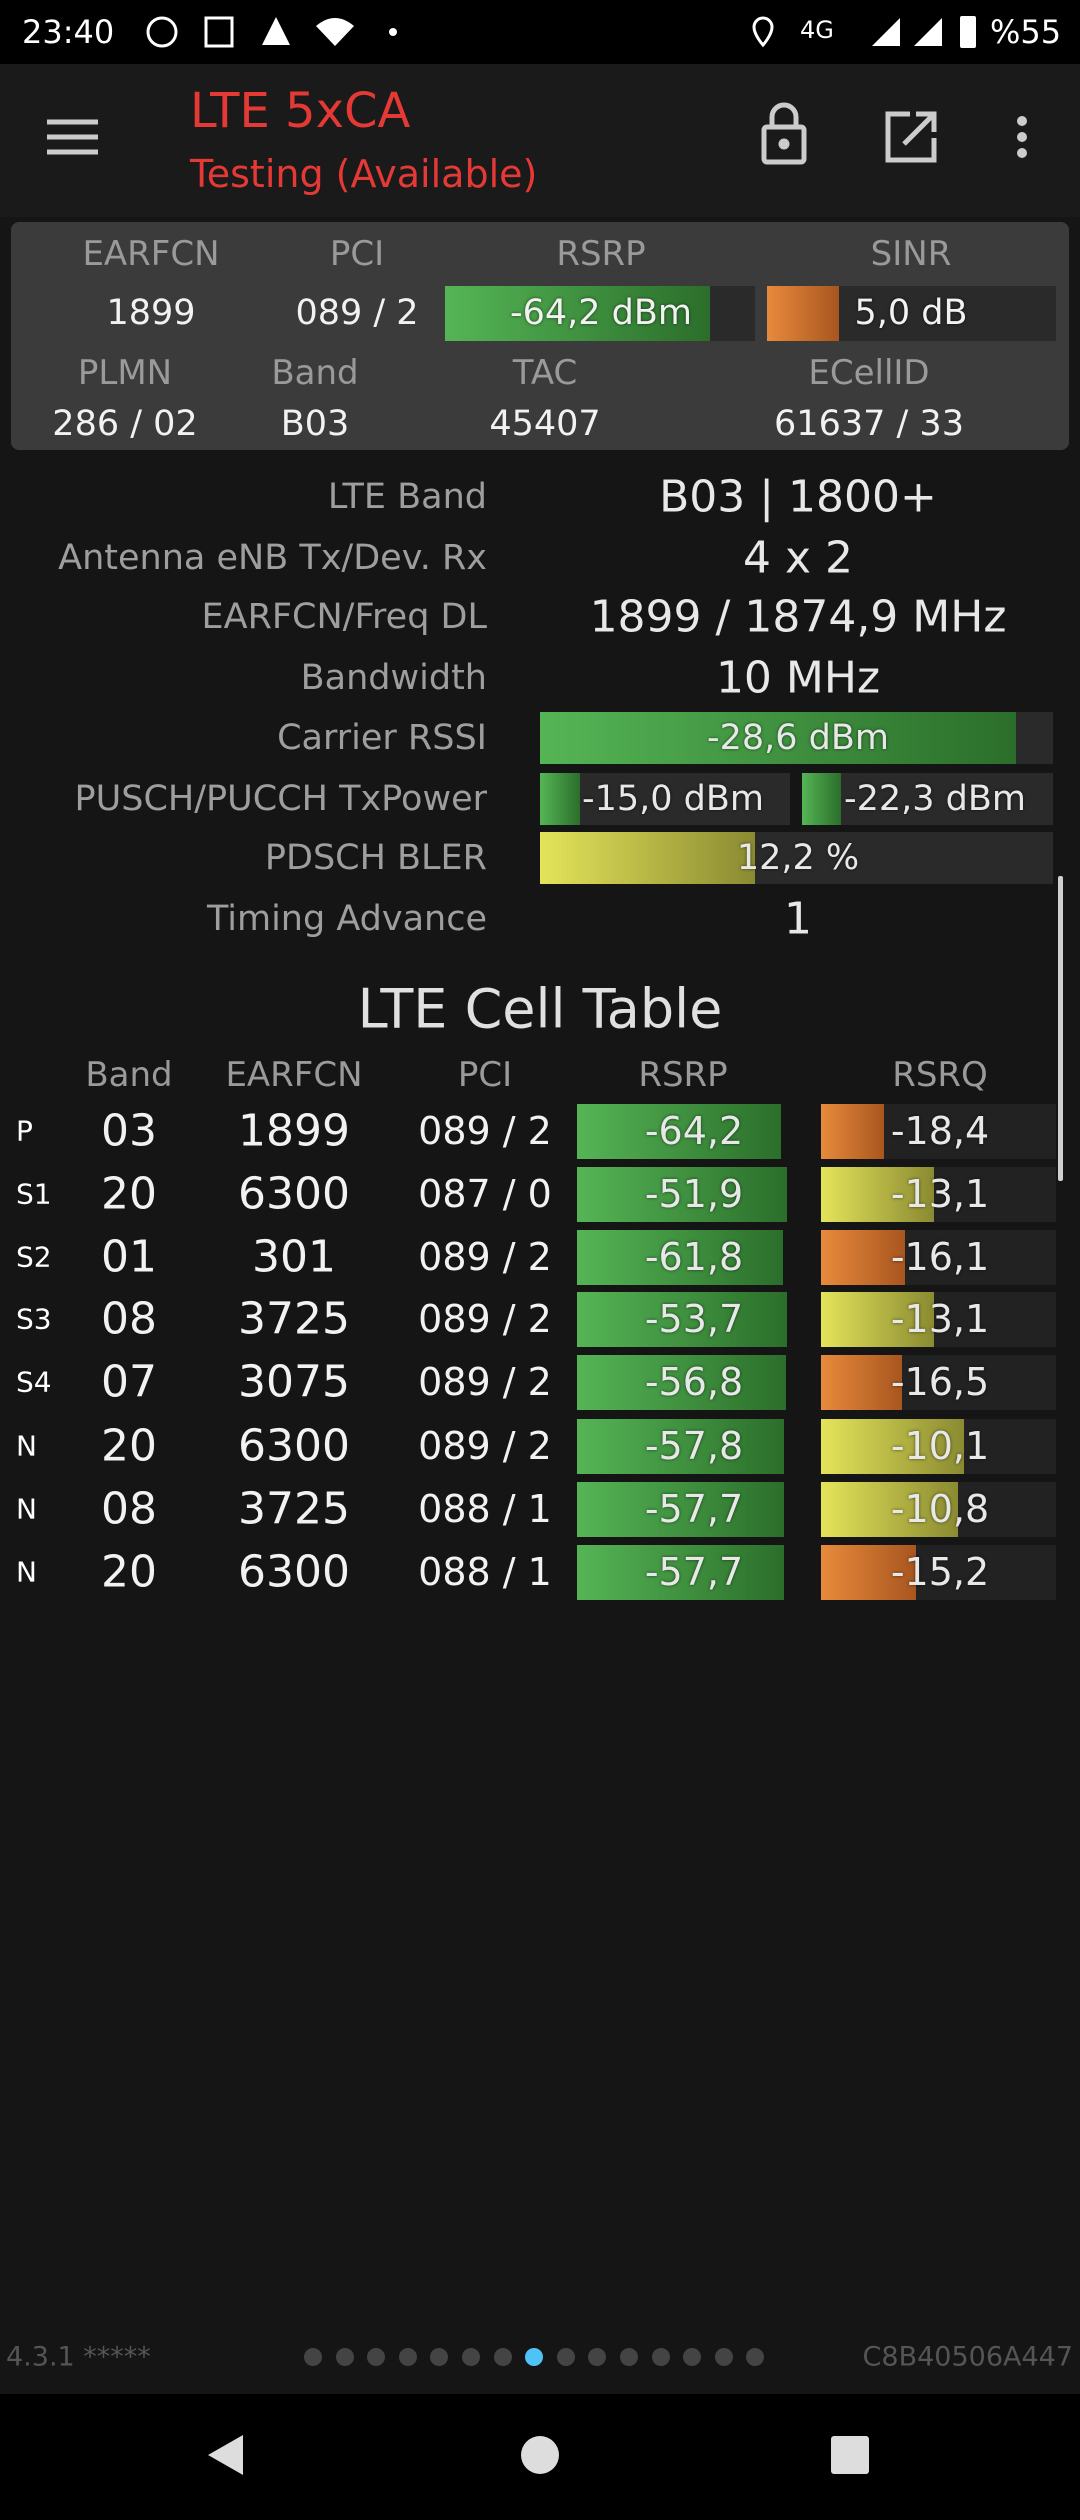 Image resolution: width=1080 pixels, height=2520 pixels. Describe the element at coordinates (294, 1257) in the screenshot. I see `cell-earfcn: 301` at that location.